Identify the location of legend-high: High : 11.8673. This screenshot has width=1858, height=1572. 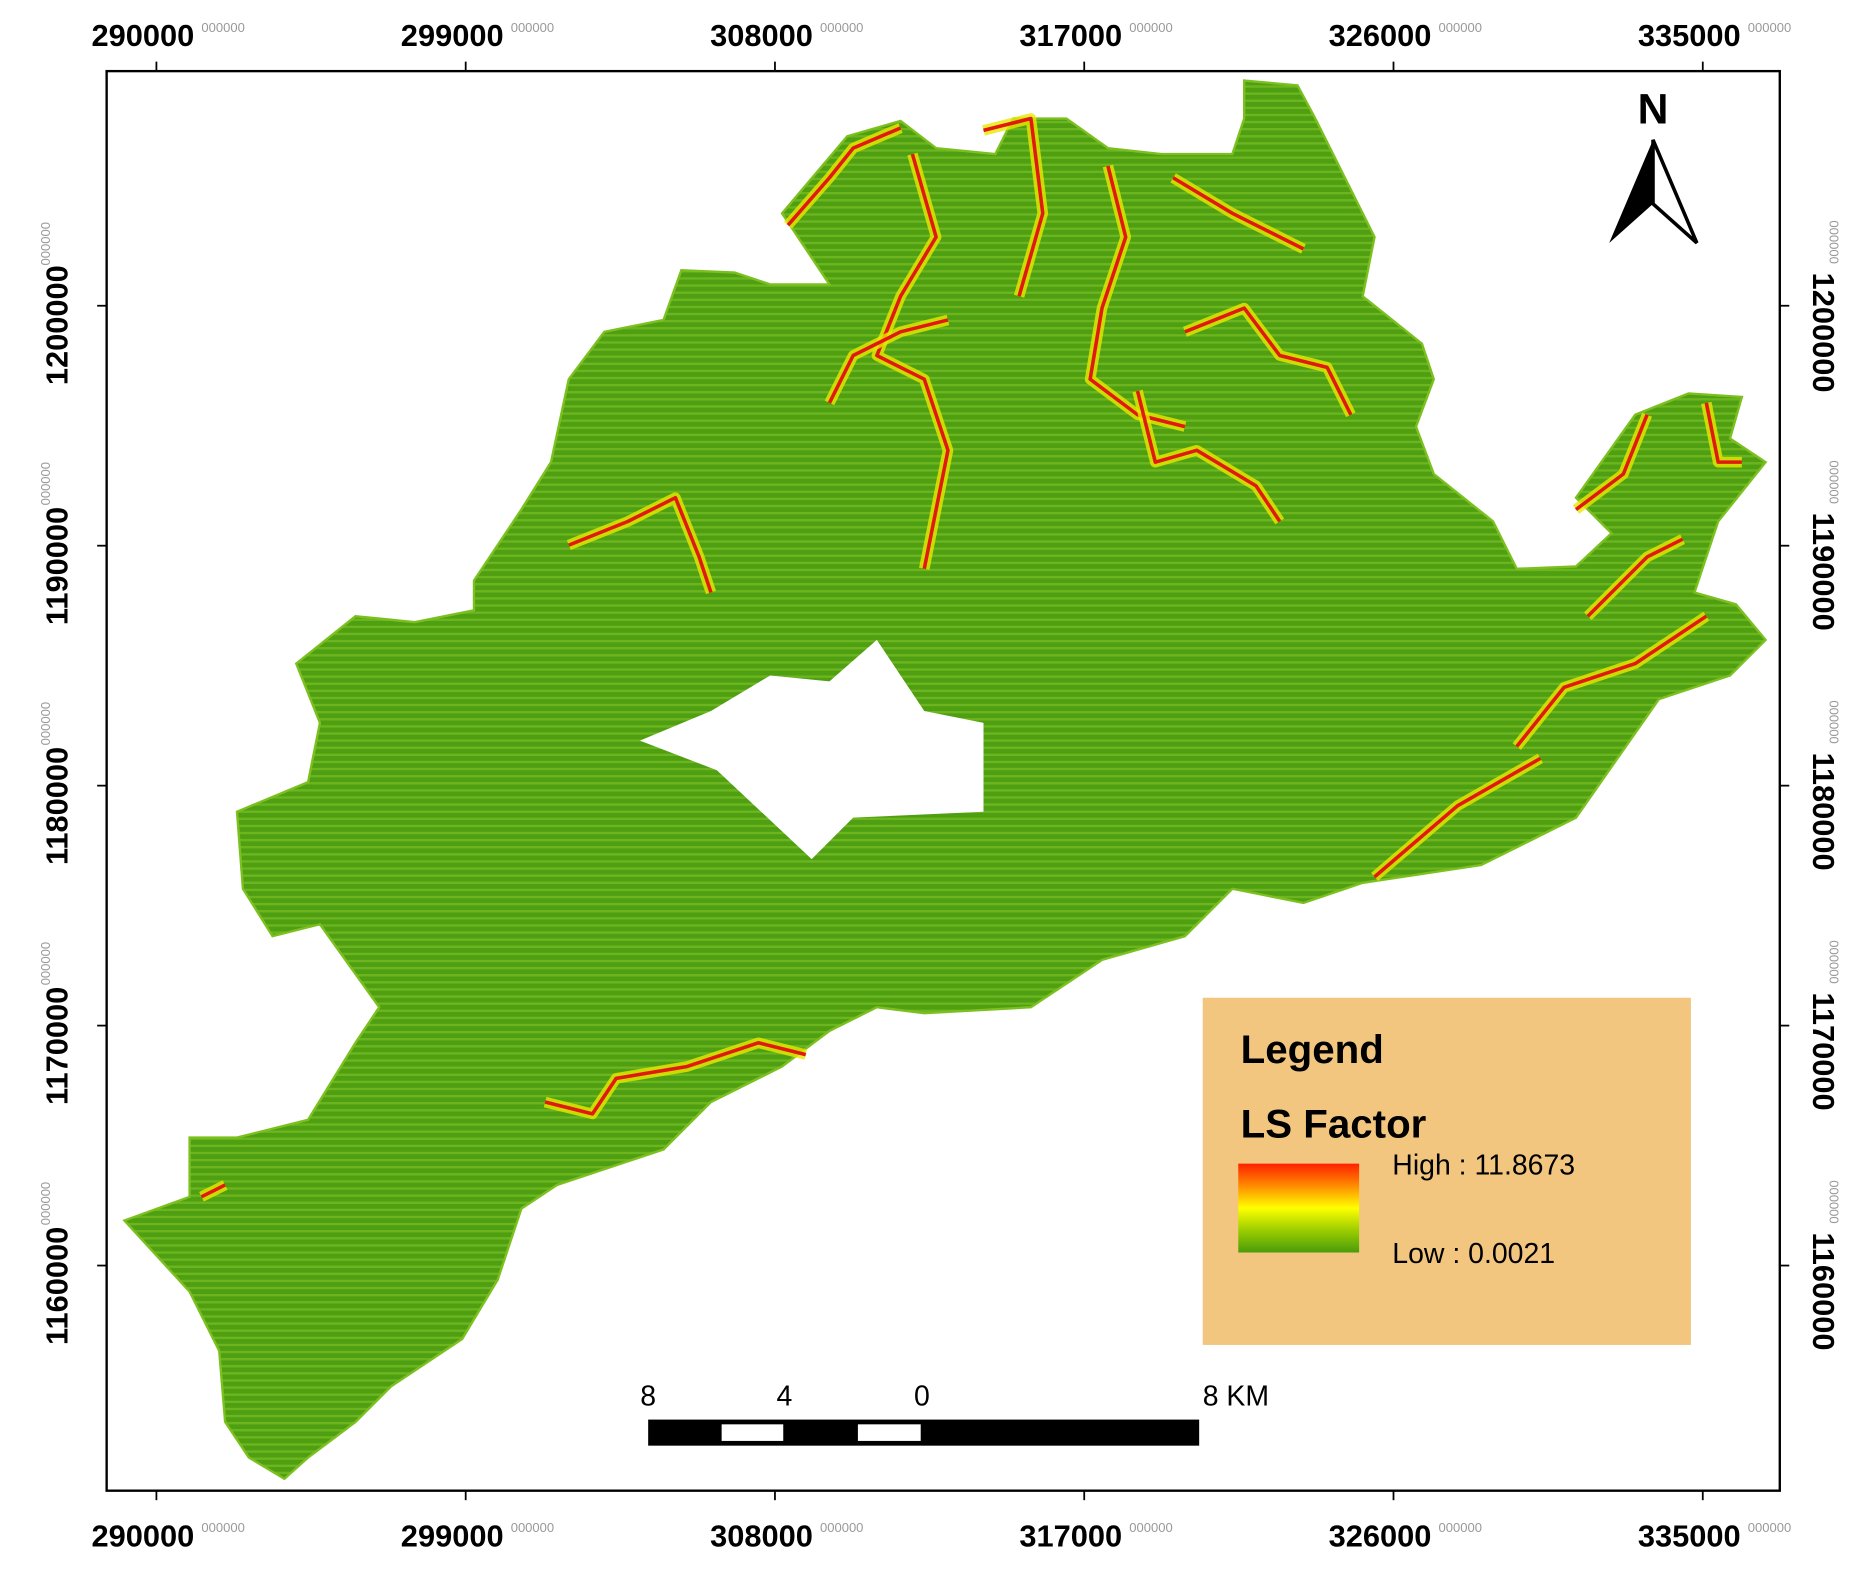
(1483, 1165).